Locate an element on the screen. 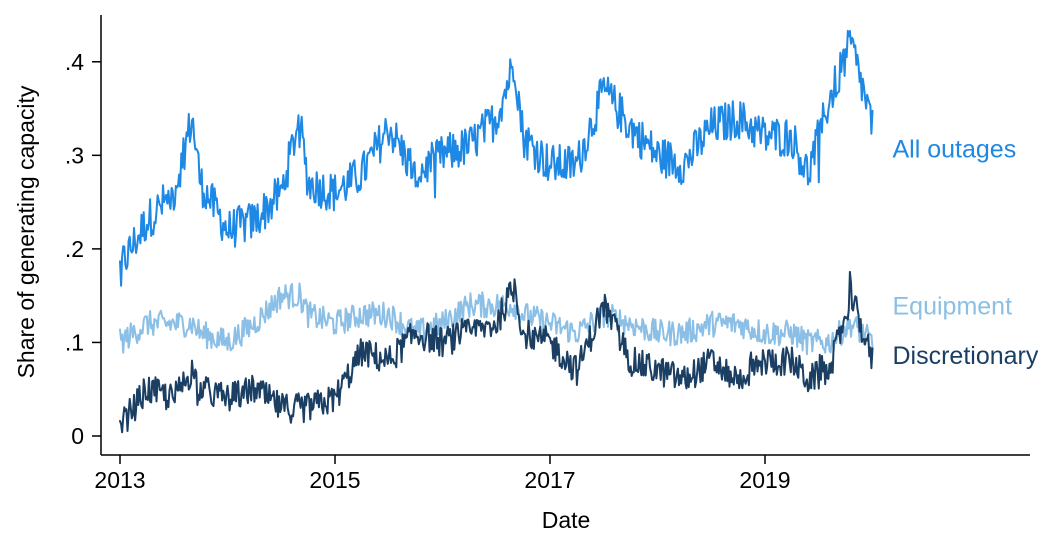  x-tick-label: 2015 is located at coordinates (334, 480).